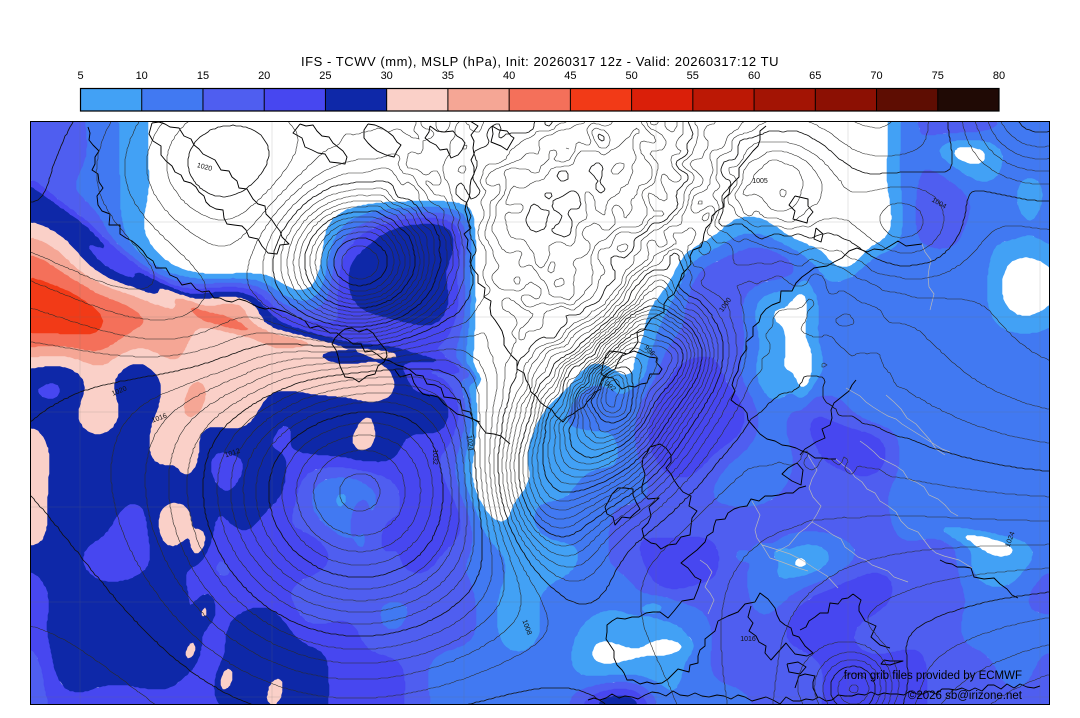  Describe the element at coordinates (434, 457) in the screenshot. I see `svg-text: 1032` at that location.